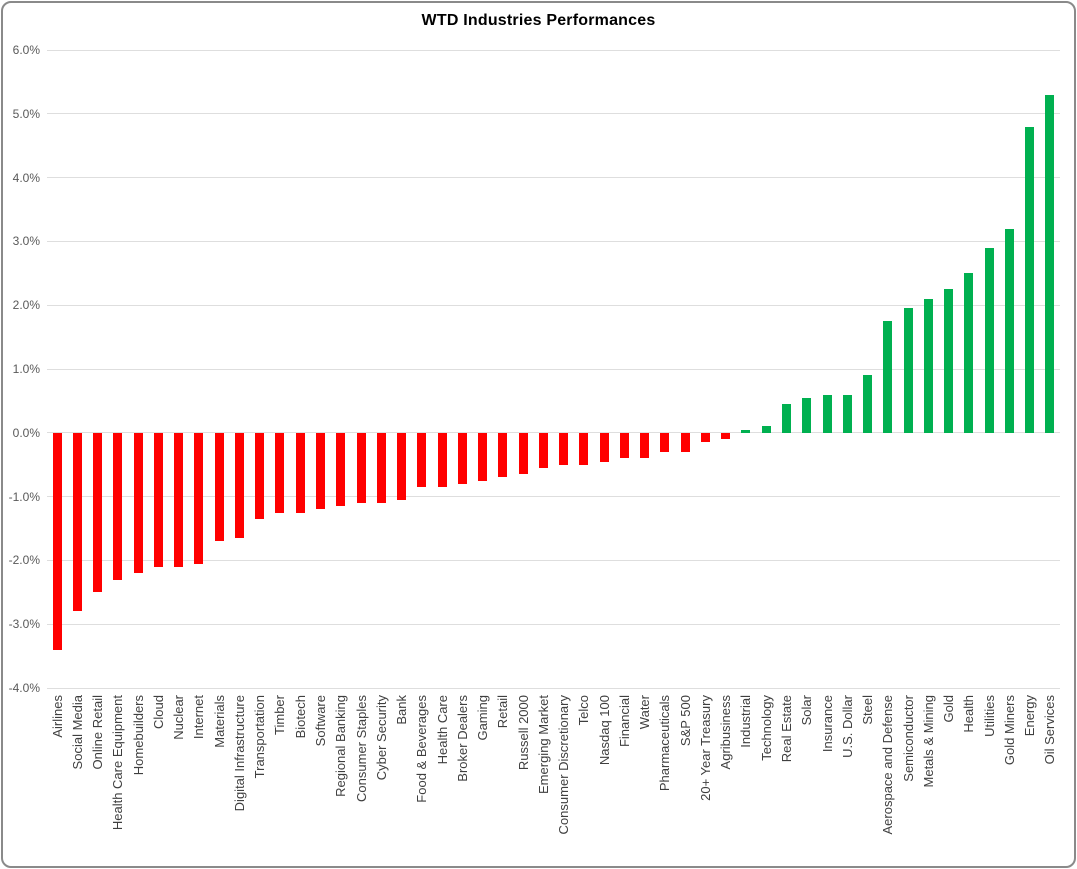 This screenshot has height=869, width=1077. Describe the element at coordinates (219, 721) in the screenshot. I see `x-axis-label: Materials` at that location.